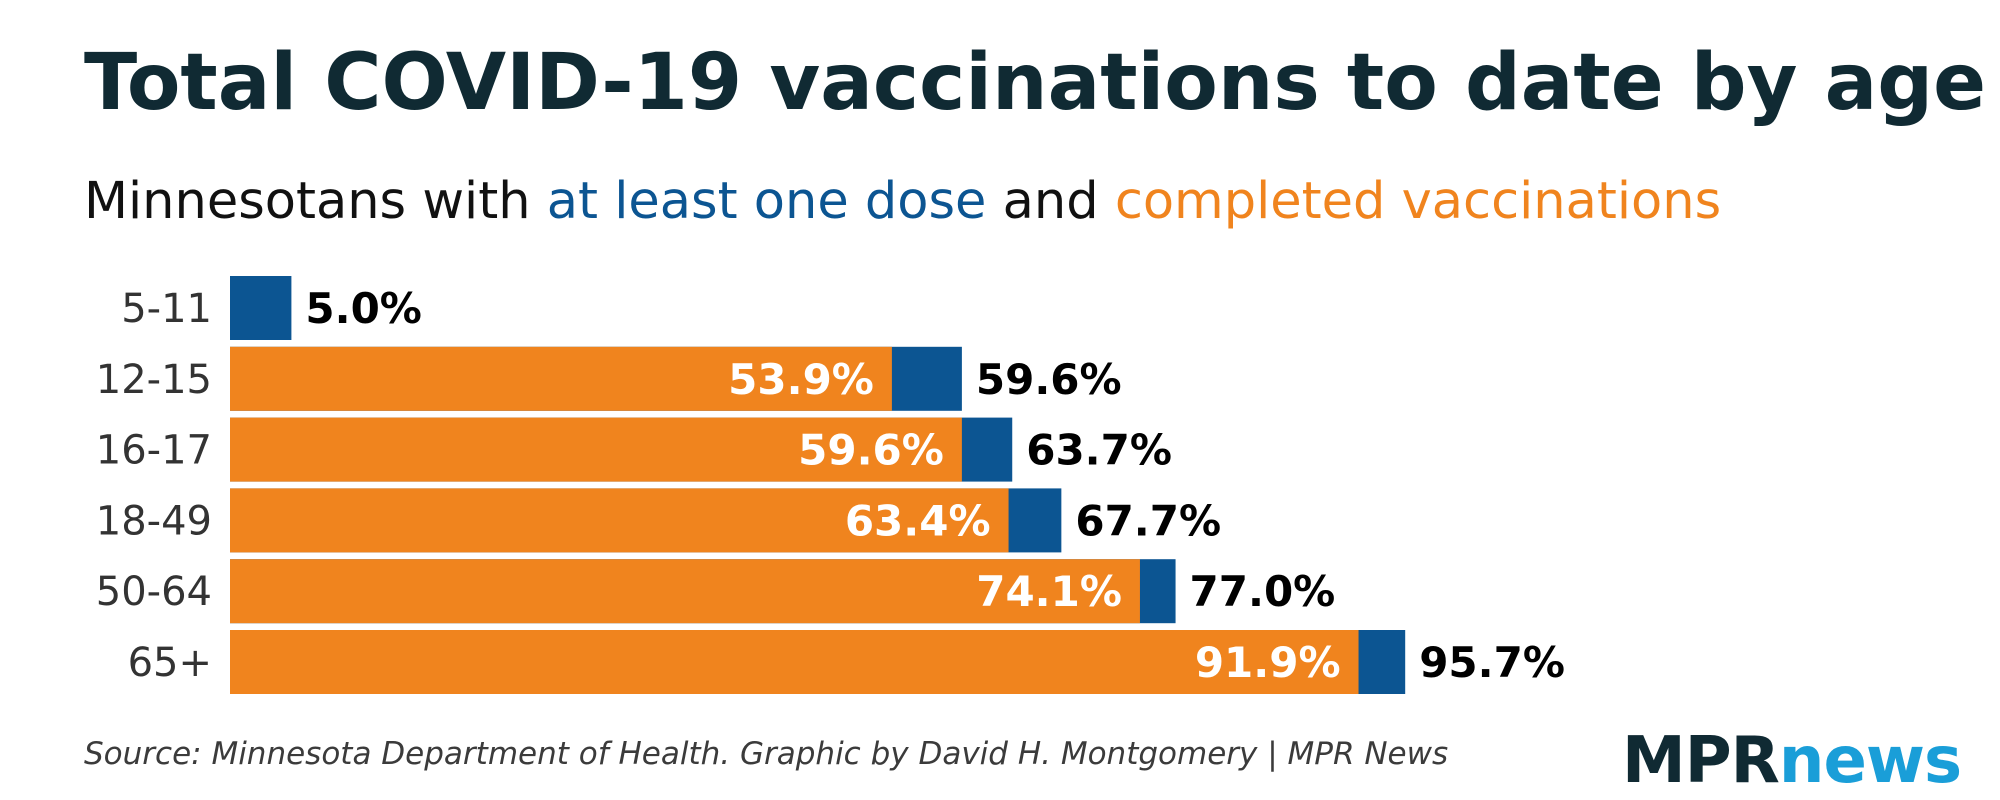  I want to click on label-at-least-one-dose: 67.7%, so click(1148, 520).